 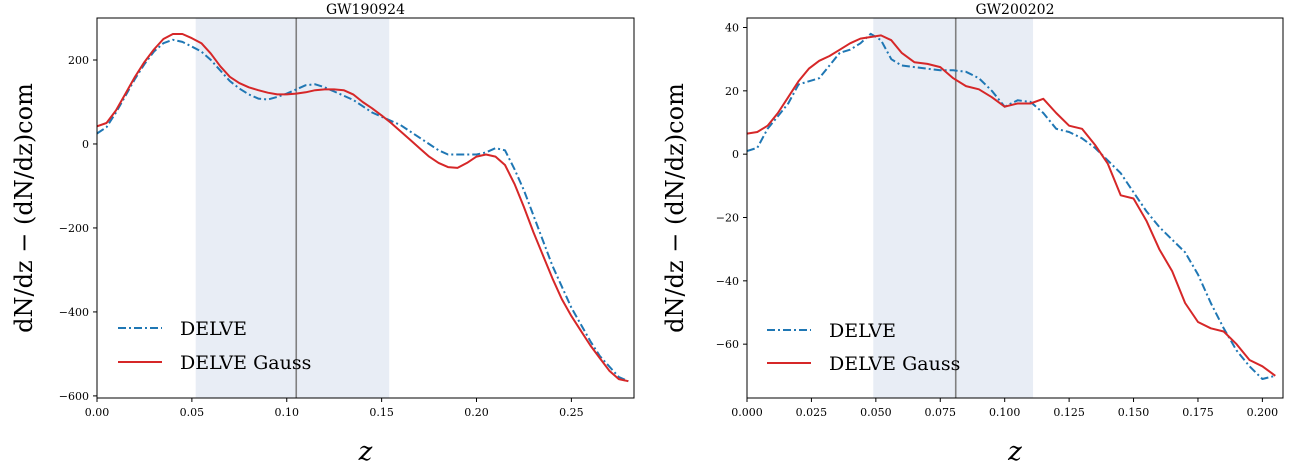 I want to click on x-tick-label: 0.125, so click(x=1069, y=412).